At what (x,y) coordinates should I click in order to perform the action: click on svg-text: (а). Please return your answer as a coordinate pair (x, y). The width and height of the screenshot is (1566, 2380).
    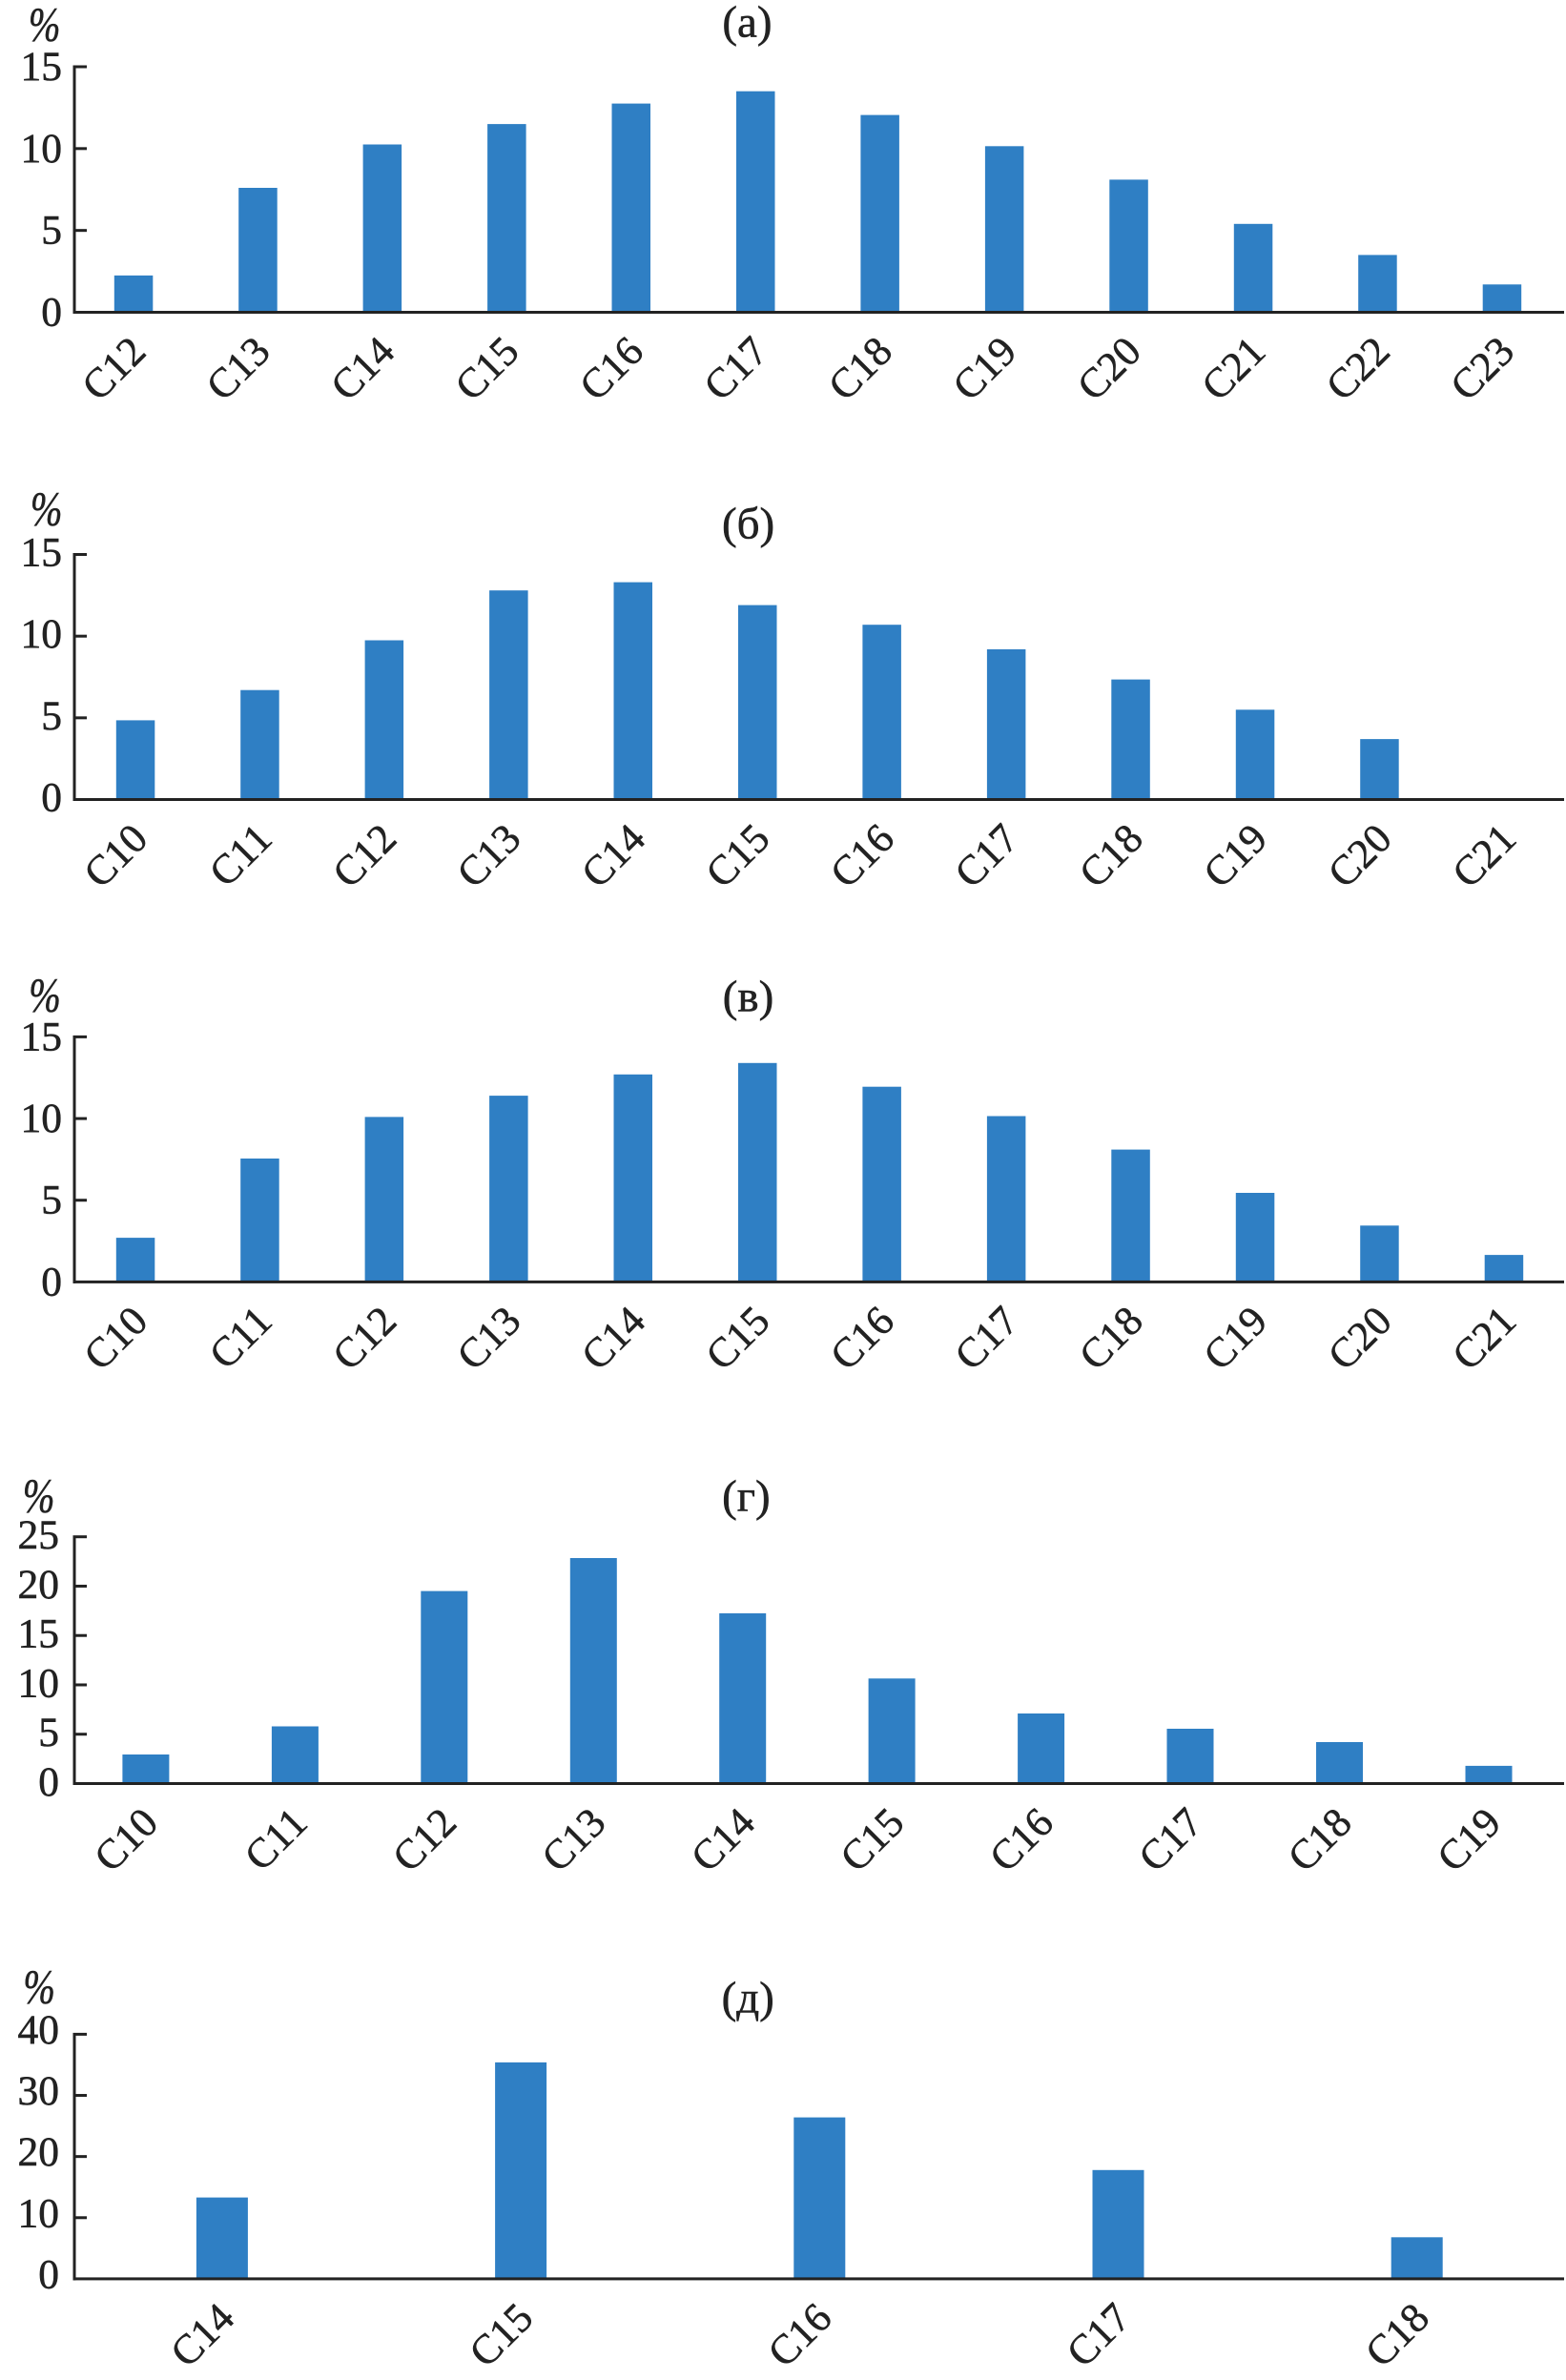
    Looking at the image, I should click on (747, 24).